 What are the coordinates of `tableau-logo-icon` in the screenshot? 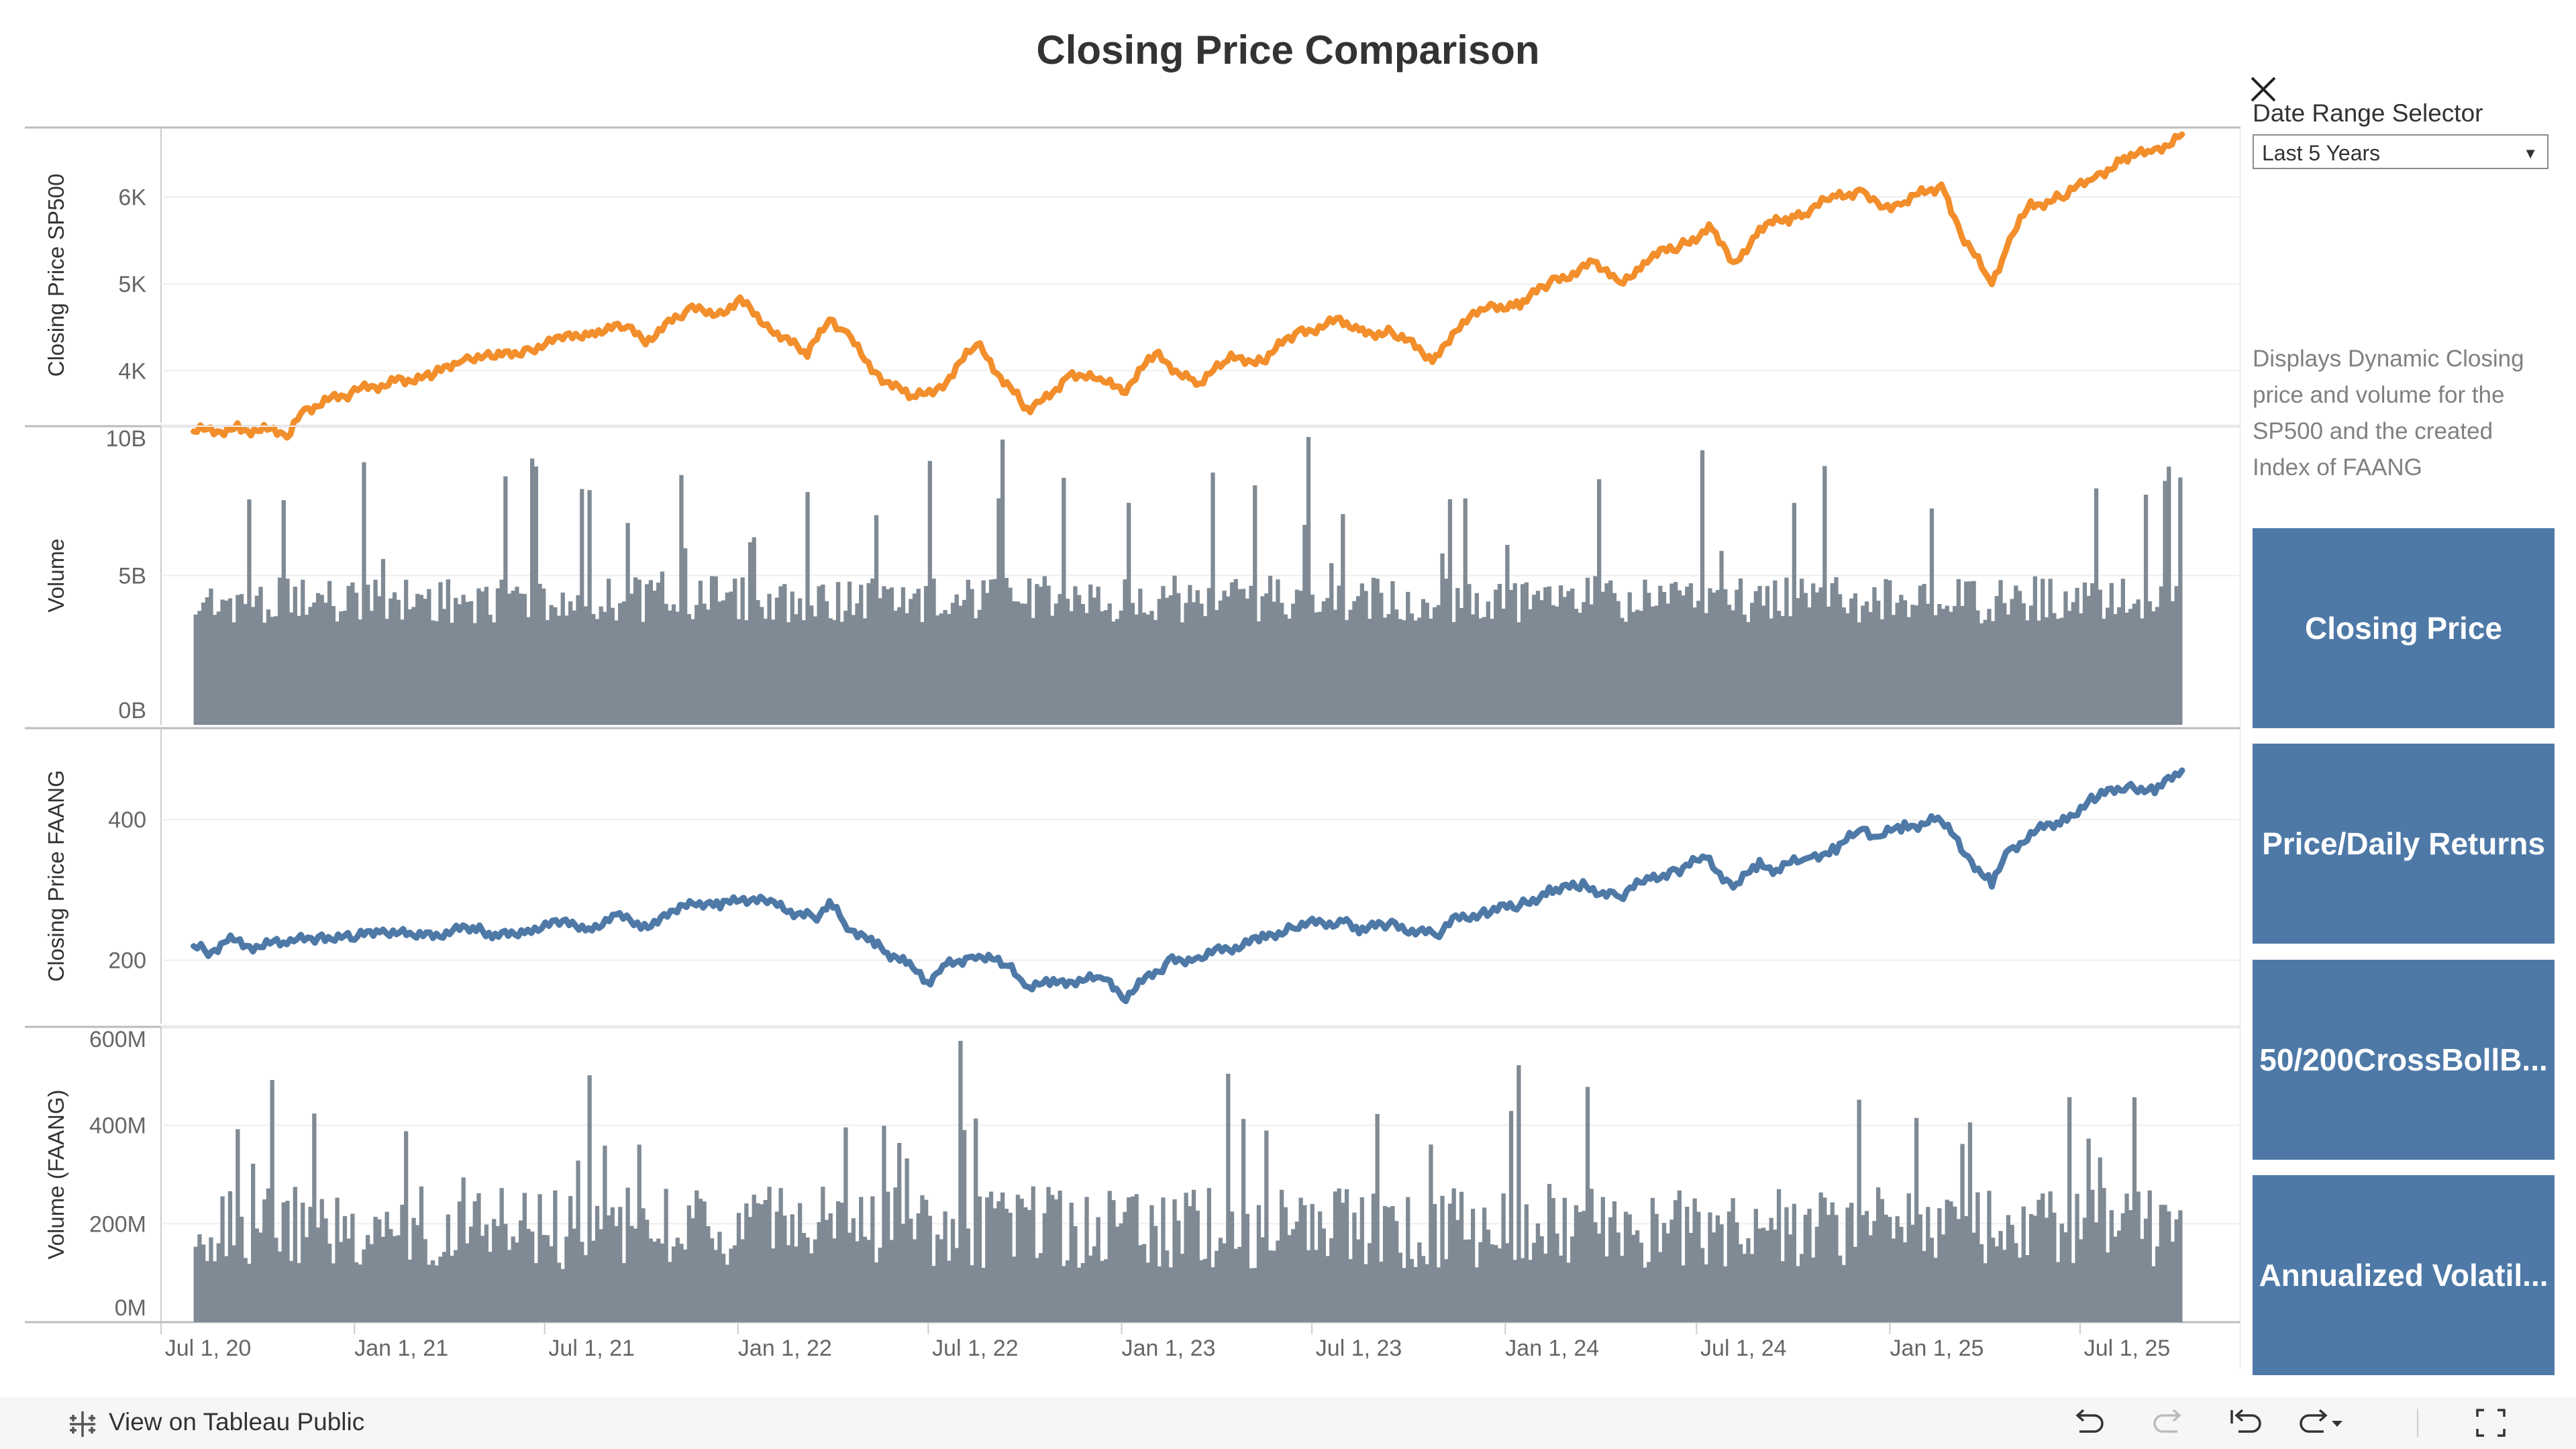 It's located at (82, 1424).